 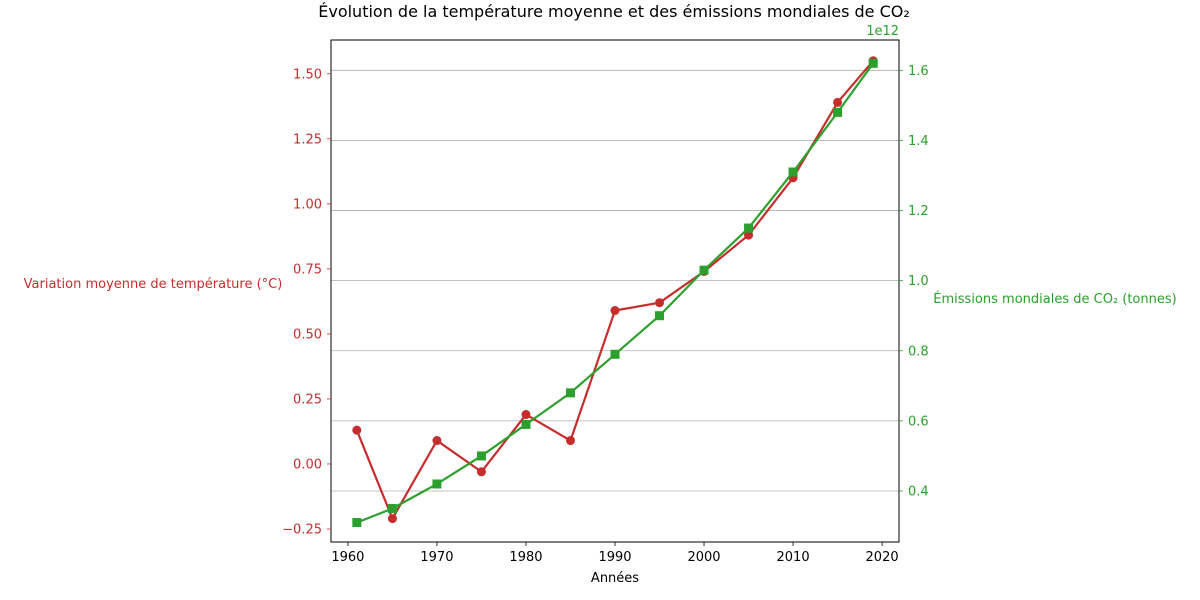 What do you see at coordinates (302, 529) in the screenshot?
I see `y-tick-label: −0.25` at bounding box center [302, 529].